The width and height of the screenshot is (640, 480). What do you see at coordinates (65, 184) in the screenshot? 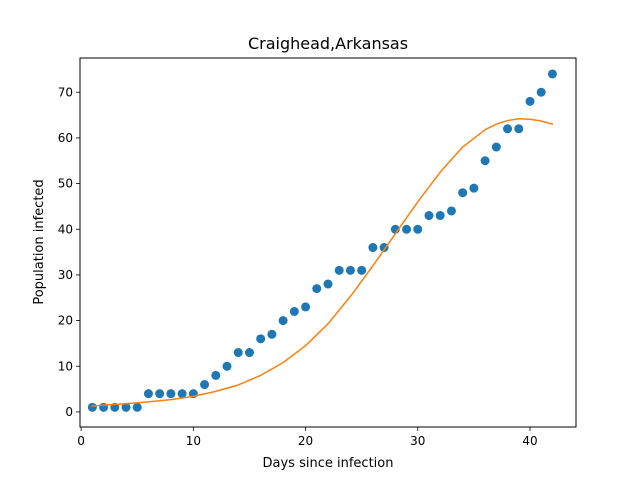
I see `y-tick-label: 50` at bounding box center [65, 184].